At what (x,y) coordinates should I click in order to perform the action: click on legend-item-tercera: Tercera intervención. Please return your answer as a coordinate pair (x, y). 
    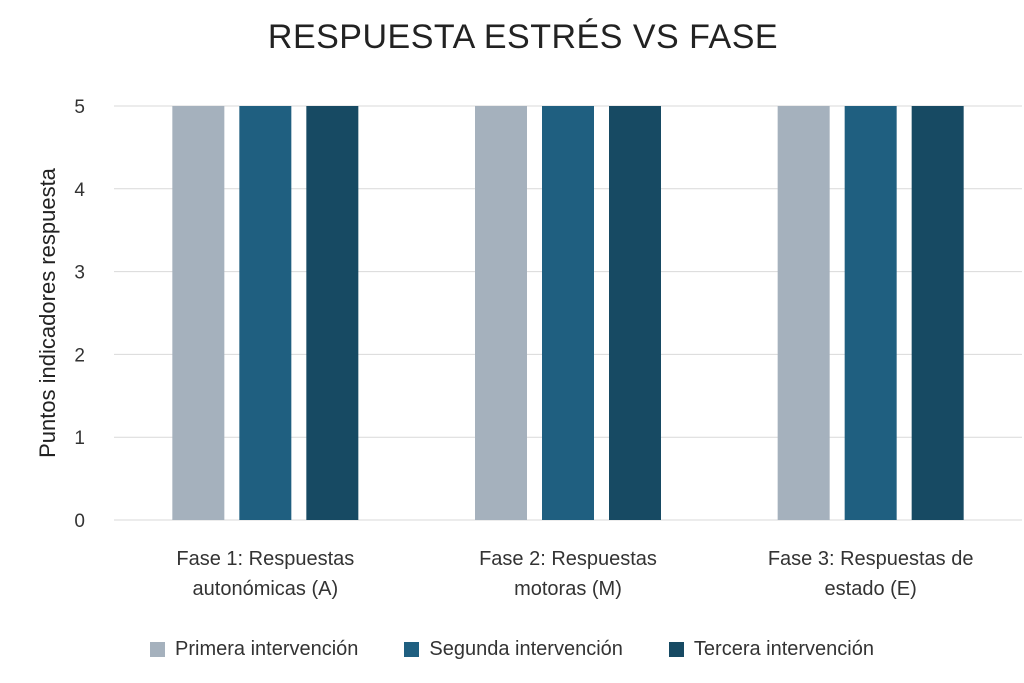
    Looking at the image, I should click on (771, 649).